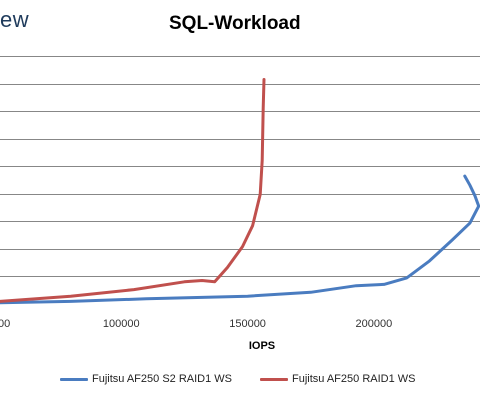 Image resolution: width=480 pixels, height=401 pixels. What do you see at coordinates (15, 19) in the screenshot?
I see `brand-logo-fragment: ew` at bounding box center [15, 19].